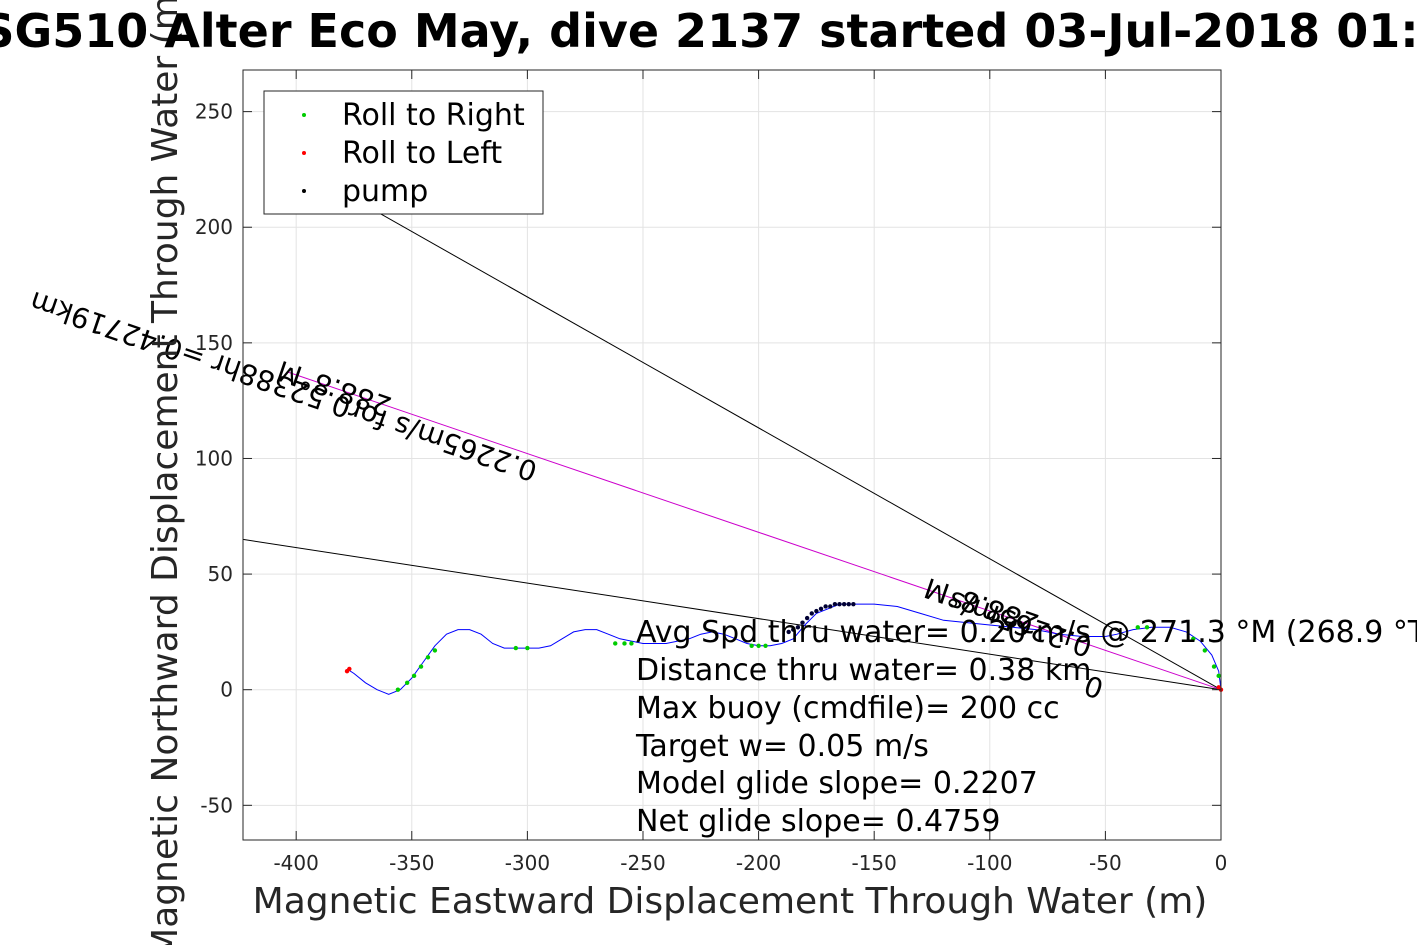  I want to click on y-tick-label: 200, so click(214, 227).